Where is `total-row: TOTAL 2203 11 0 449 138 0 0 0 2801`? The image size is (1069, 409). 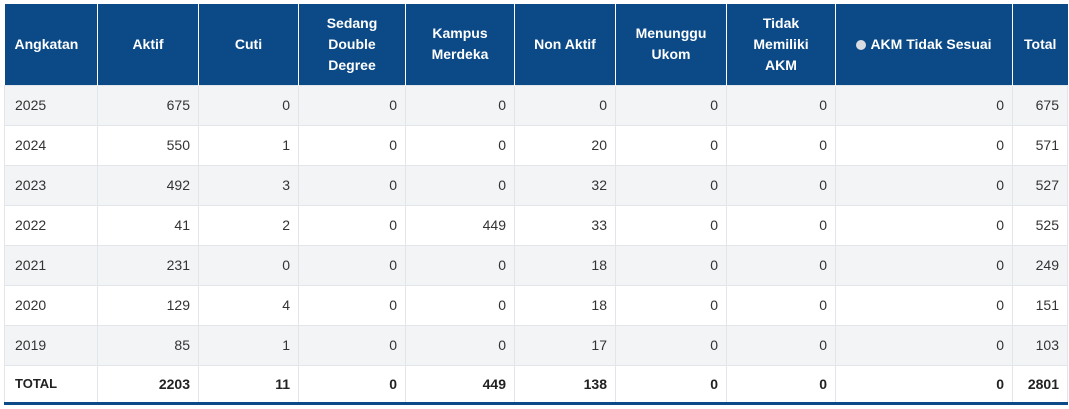
total-row: TOTAL 2203 11 0 449 138 0 0 0 2801 is located at coordinates (536, 384).